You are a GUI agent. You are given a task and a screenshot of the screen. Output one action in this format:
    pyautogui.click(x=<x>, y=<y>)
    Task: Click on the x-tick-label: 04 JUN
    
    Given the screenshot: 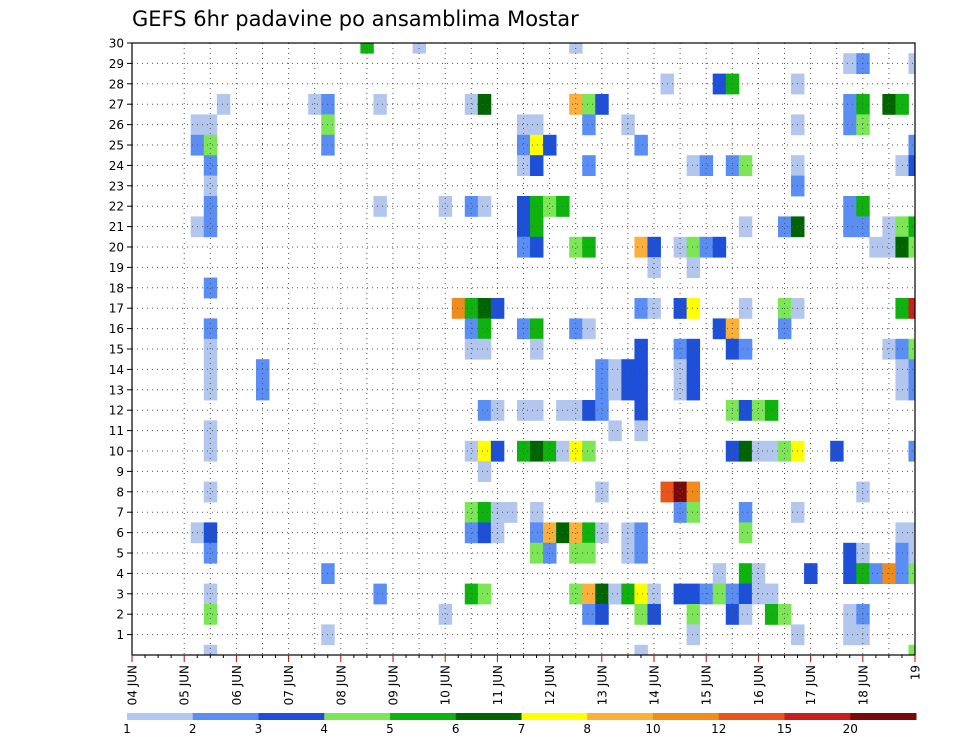 What is the action you would take?
    pyautogui.click(x=133, y=685)
    